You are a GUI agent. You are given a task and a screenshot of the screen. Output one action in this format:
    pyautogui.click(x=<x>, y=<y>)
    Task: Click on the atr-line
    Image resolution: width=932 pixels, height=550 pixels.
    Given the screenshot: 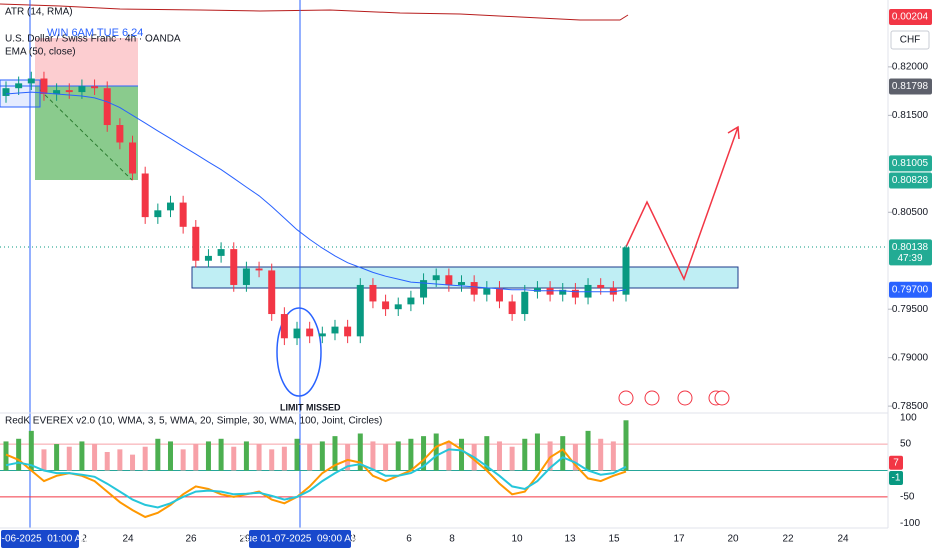 What is the action you would take?
    pyautogui.click(x=314, y=12)
    